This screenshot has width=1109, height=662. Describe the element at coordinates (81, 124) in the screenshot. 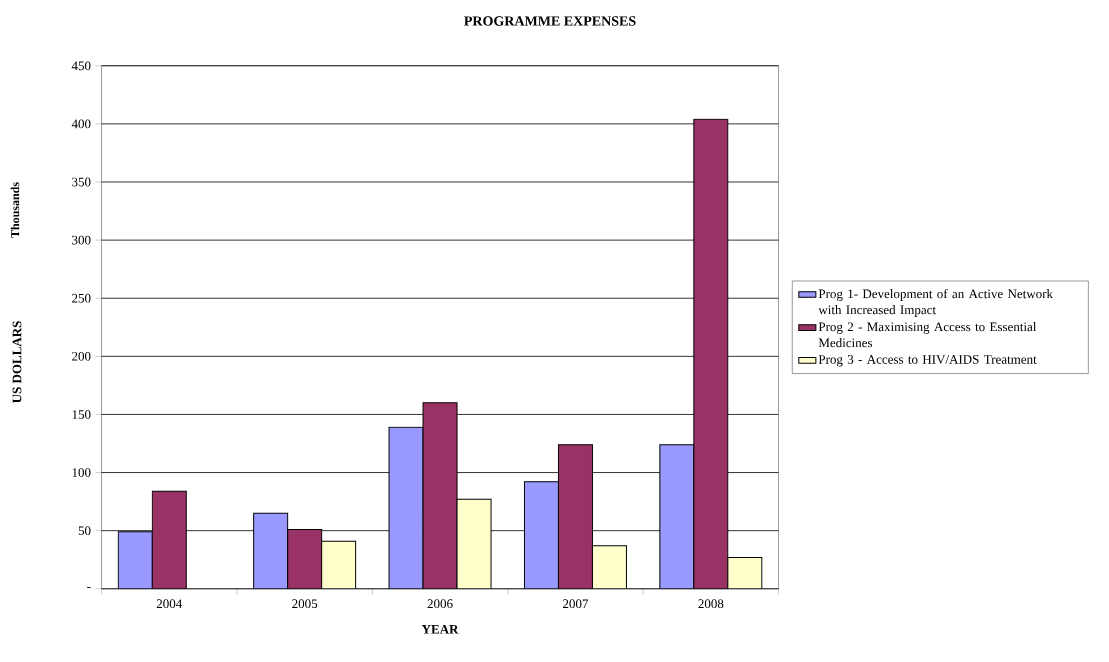

I see `y-tick-label: 400` at that location.